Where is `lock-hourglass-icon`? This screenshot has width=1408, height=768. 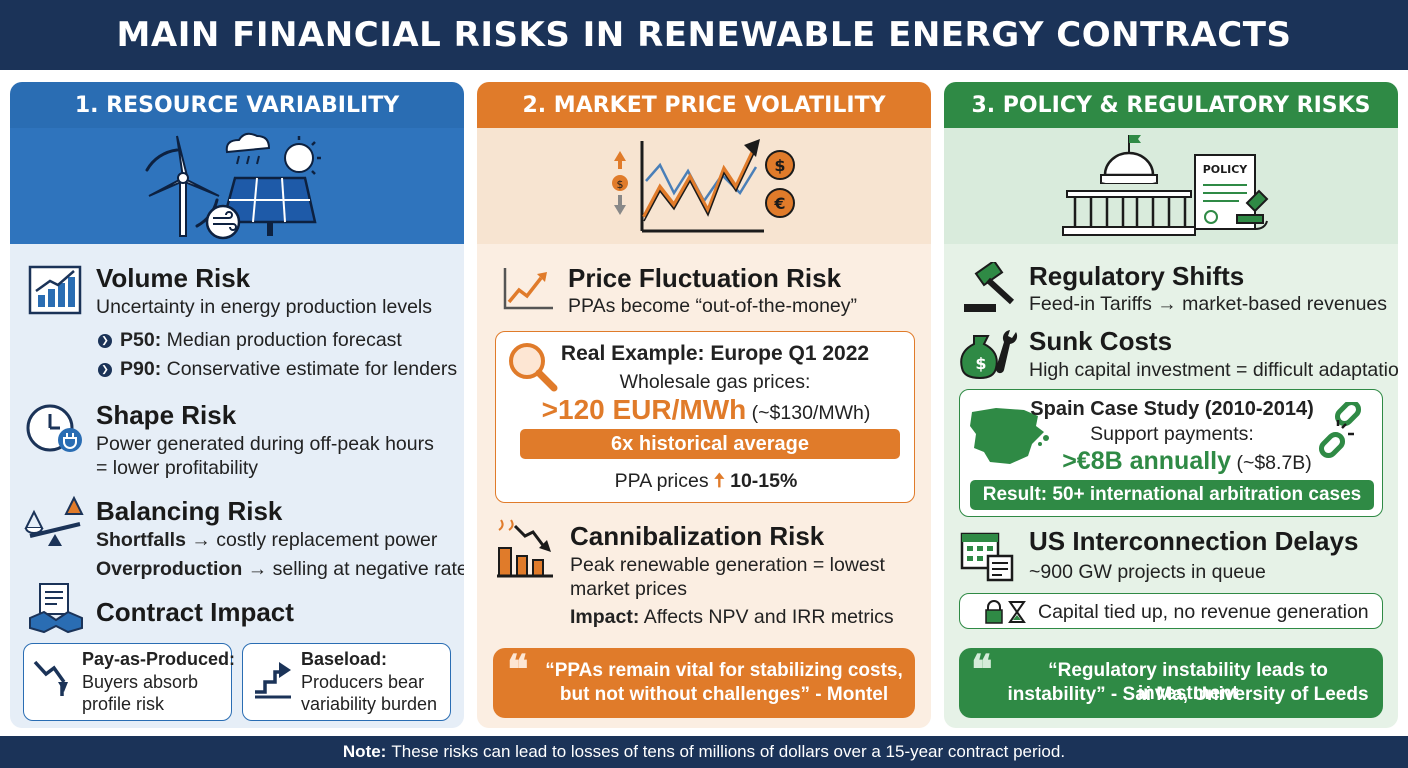 lock-hourglass-icon is located at coordinates (1005, 612).